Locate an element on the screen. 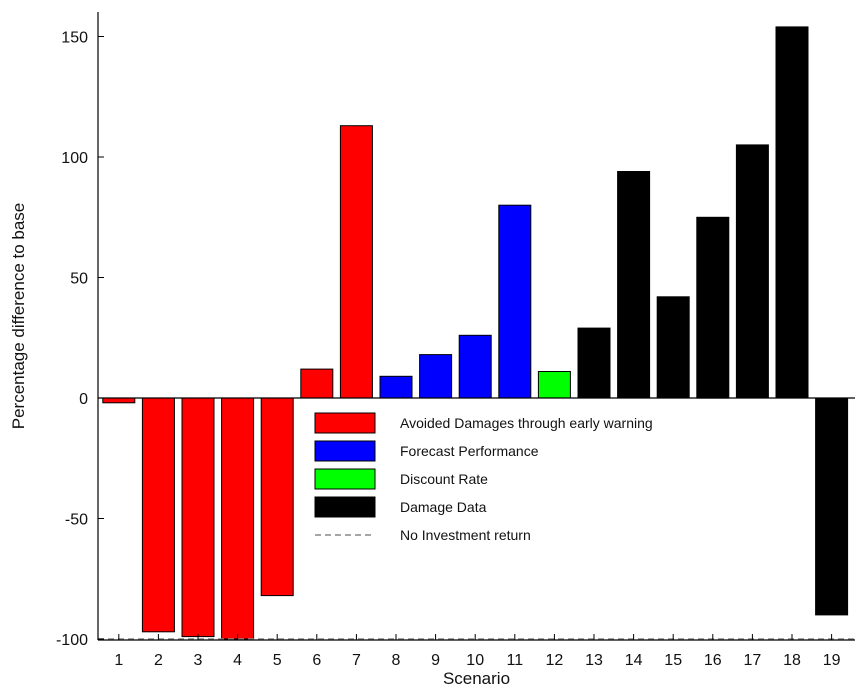 The image size is (865, 691). x-tick-label: 6 is located at coordinates (316, 660).